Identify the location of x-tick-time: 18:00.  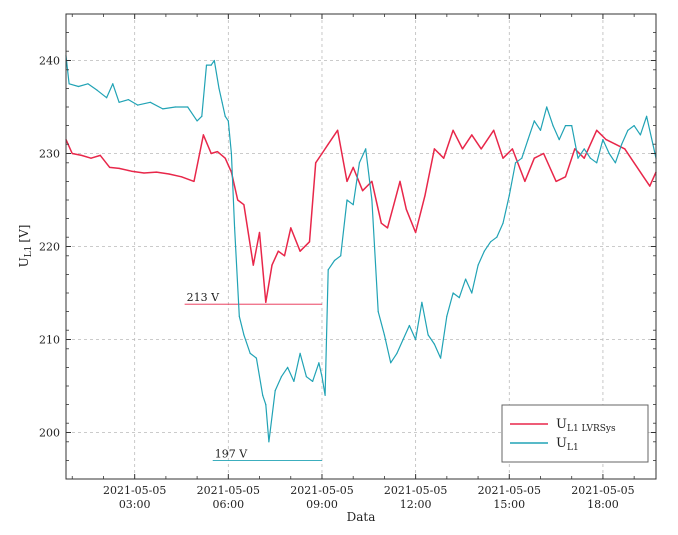
(603, 504).